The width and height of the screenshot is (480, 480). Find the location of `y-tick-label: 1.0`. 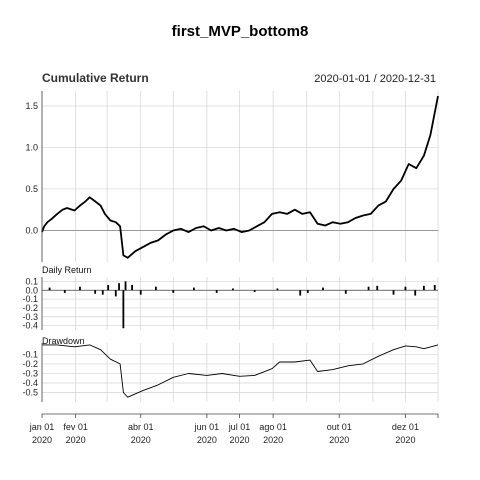

y-tick-label: 1.0 is located at coordinates (31, 147).